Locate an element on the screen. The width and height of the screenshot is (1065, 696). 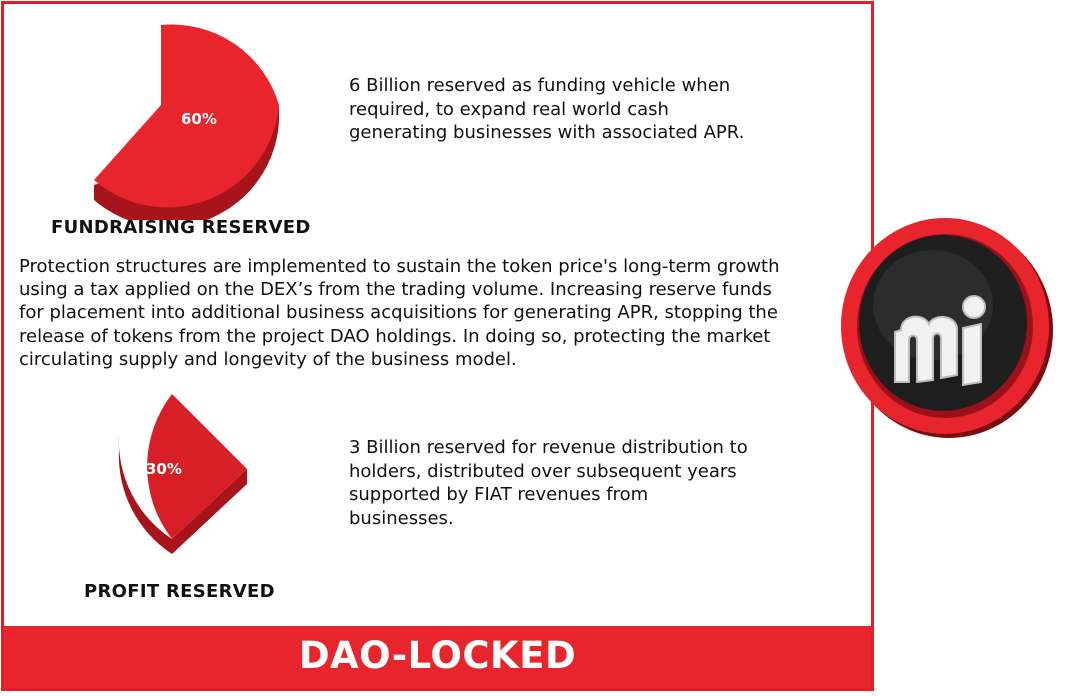
fundraising-heading: FUNDRAISING RESERVED is located at coordinates (181, 227).